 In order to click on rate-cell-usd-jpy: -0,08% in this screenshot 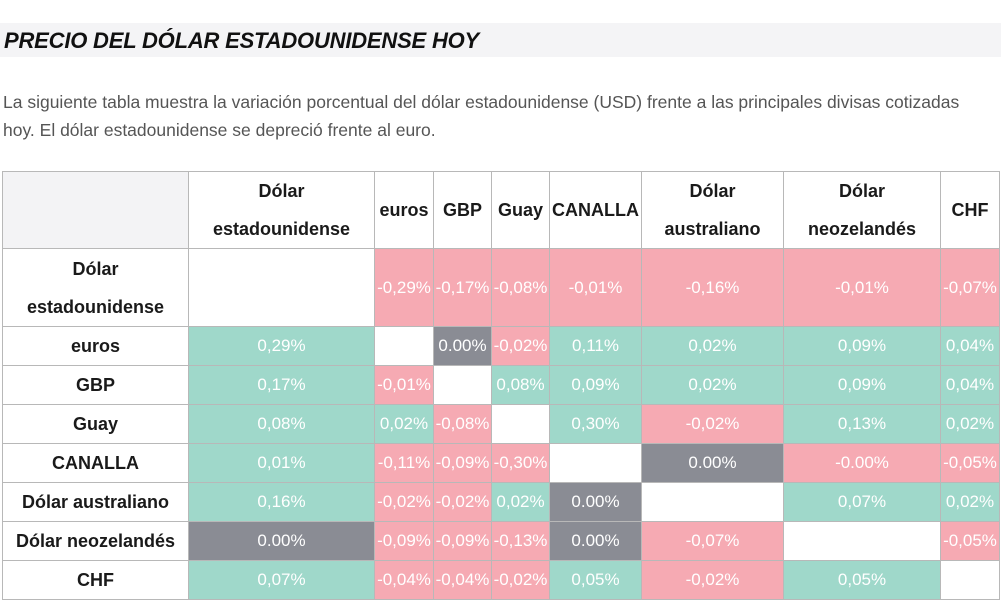, I will do `click(520, 287)`.